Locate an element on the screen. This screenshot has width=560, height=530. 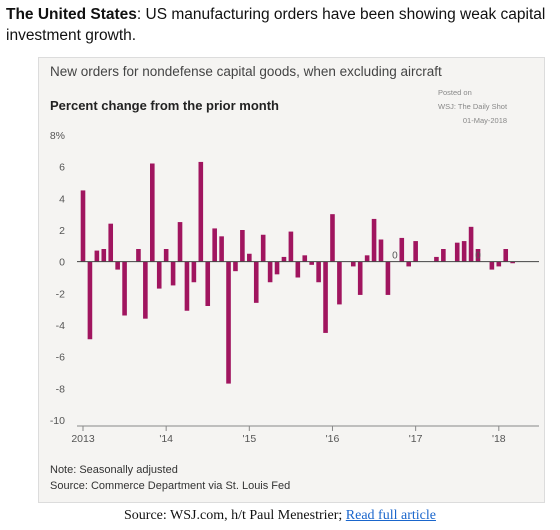
y-tick-label: 4 is located at coordinates (62, 199).